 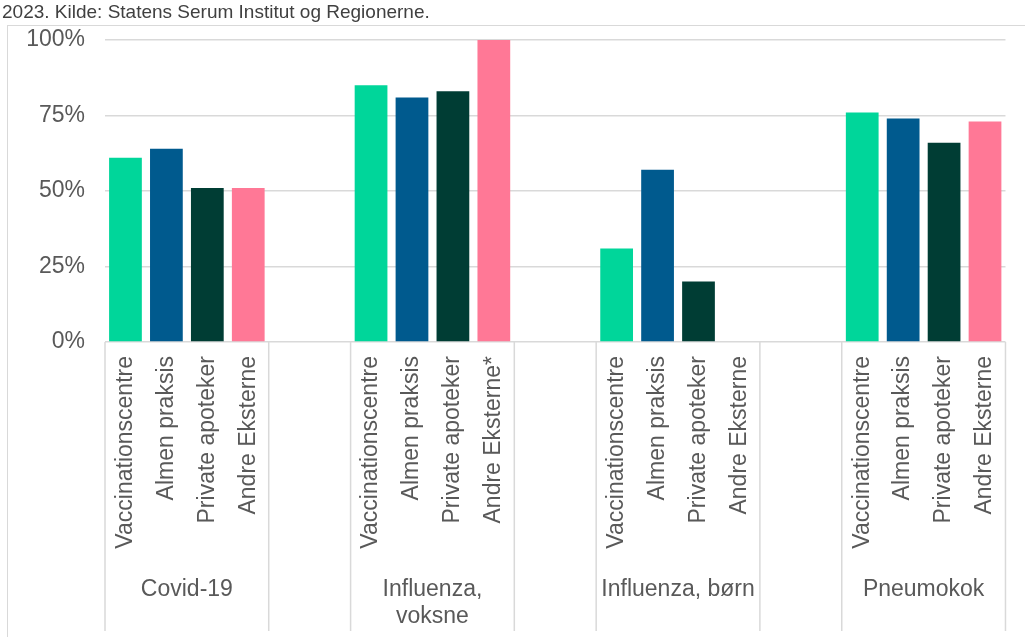 What do you see at coordinates (216, 12) in the screenshot?
I see `chart-title: 2023. Kilde: Statens Serum Institut og Regionerne.` at bounding box center [216, 12].